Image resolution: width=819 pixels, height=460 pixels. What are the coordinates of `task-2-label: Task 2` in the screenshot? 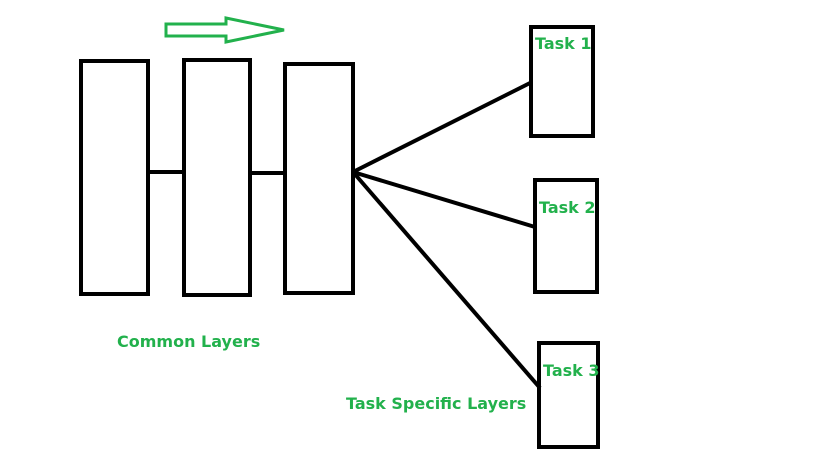 It's located at (567, 207).